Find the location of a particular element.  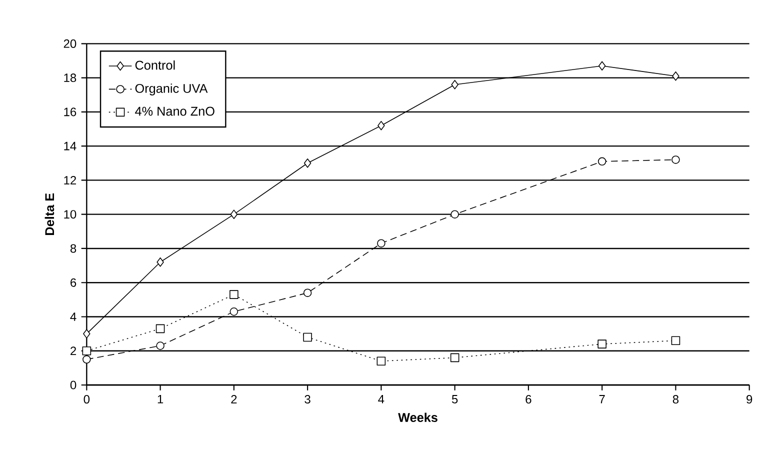

legend-label: Control is located at coordinates (155, 65).